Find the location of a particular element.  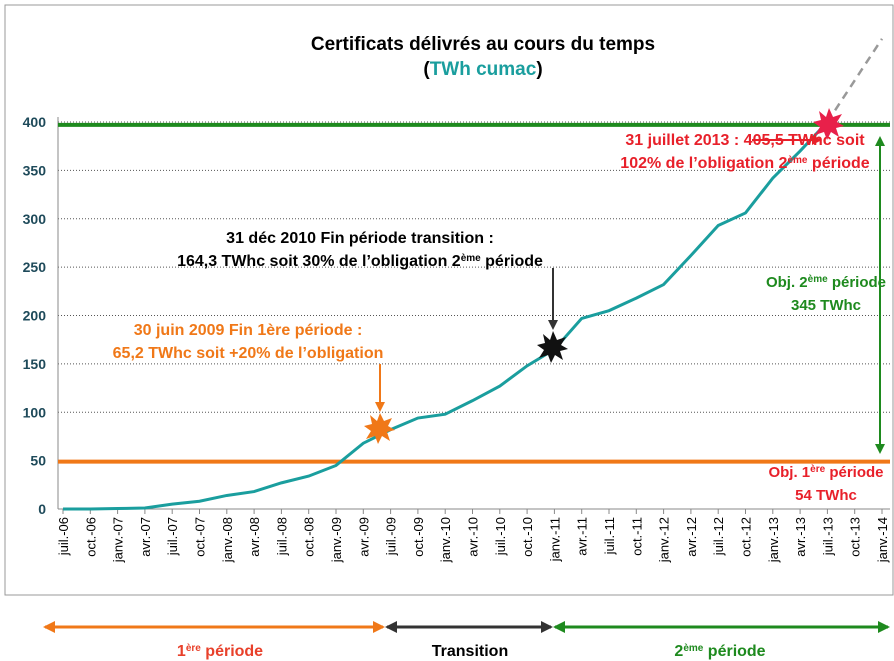

x-tick-label: juil.-10 is located at coordinates (500, 536).